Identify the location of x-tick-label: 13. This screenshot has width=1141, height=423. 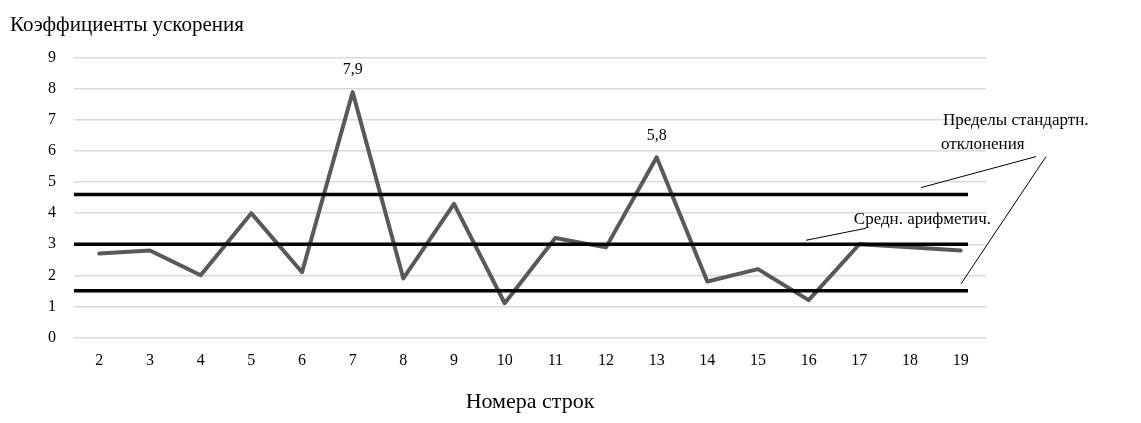
(656, 360).